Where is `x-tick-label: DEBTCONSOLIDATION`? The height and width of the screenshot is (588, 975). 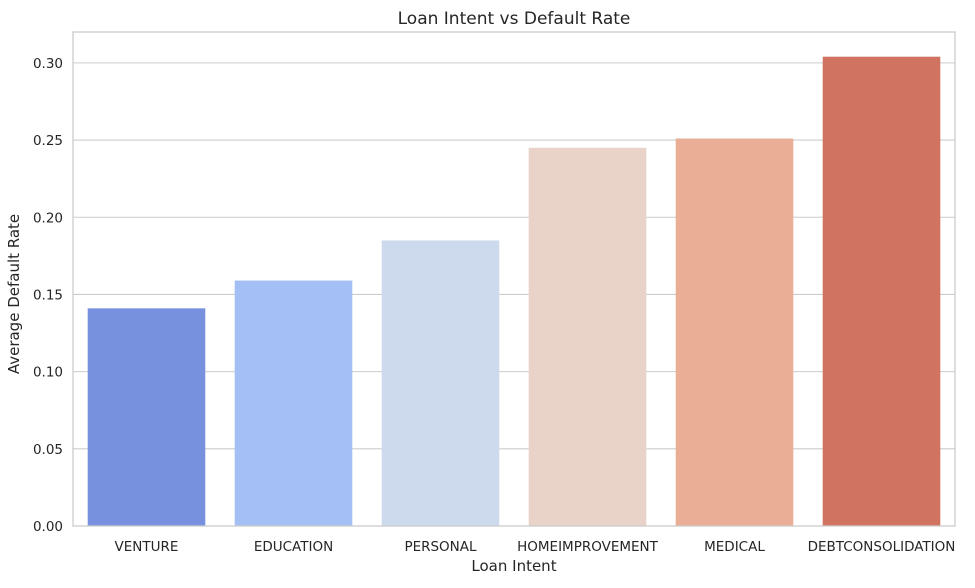 x-tick-label: DEBTCONSOLIDATION is located at coordinates (882, 547).